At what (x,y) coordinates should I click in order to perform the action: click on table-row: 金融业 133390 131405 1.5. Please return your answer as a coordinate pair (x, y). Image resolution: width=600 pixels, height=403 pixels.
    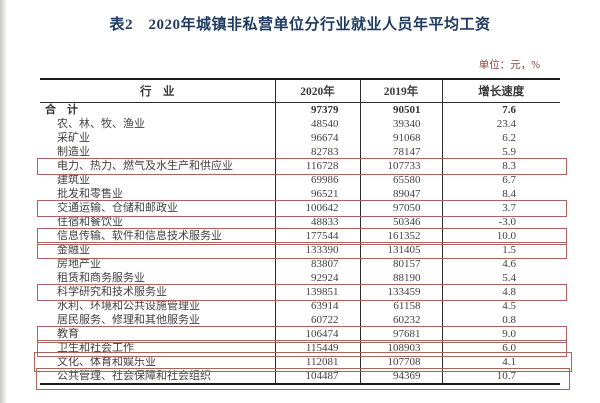
    Looking at the image, I should click on (300, 250).